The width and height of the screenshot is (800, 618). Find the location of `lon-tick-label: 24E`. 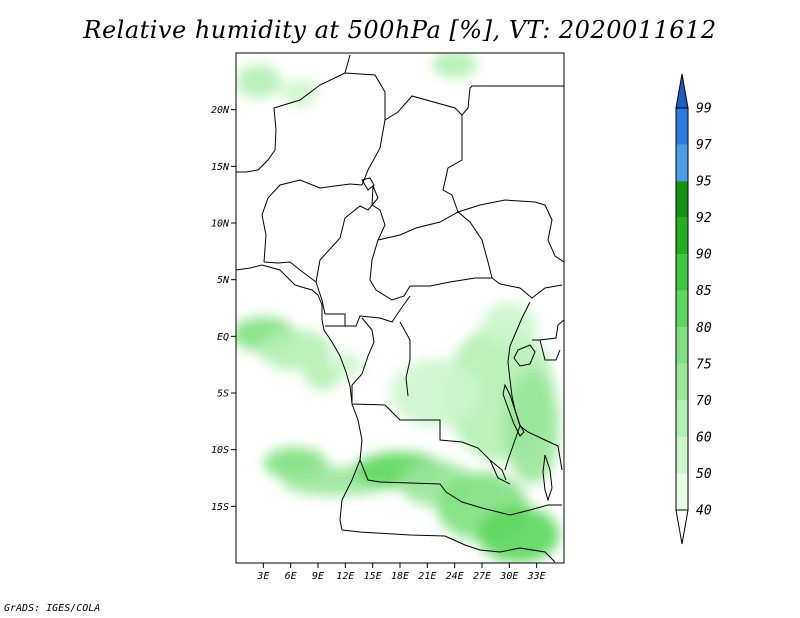

lon-tick-label: 24E is located at coordinates (455, 576).